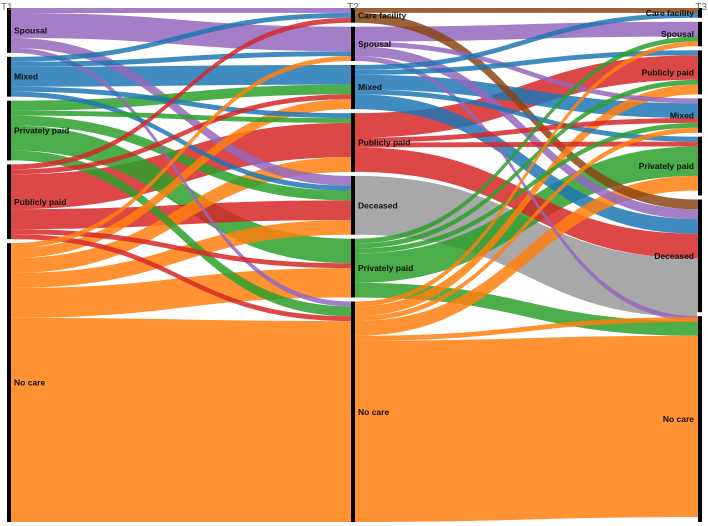 The height and width of the screenshot is (526, 708). I want to click on node-label-t3-publicly_paid: Publicly paid, so click(668, 72).